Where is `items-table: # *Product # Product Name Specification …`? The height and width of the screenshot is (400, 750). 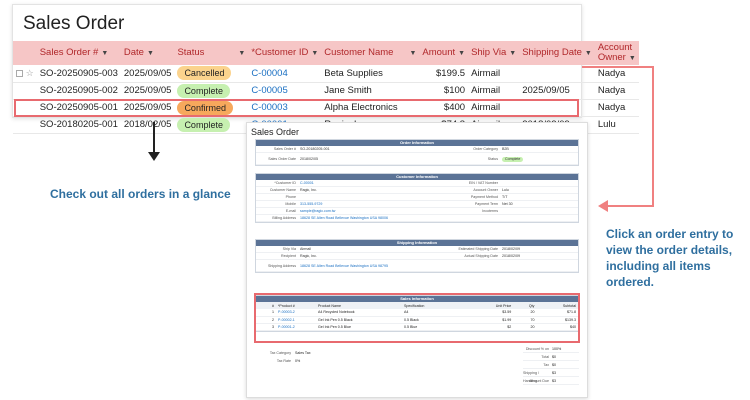 items-table: # *Product # Product Name Specification … is located at coordinates (417, 316).